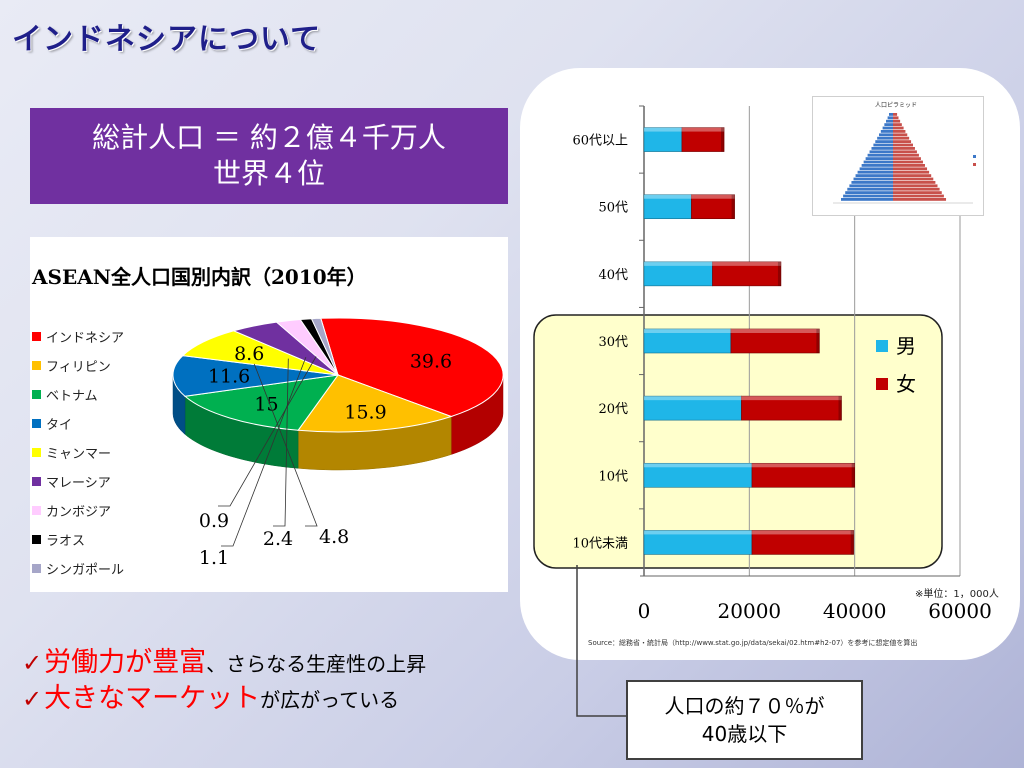 This screenshot has height=768, width=1024. I want to click on check-icon: ✓, so click(32, 699).